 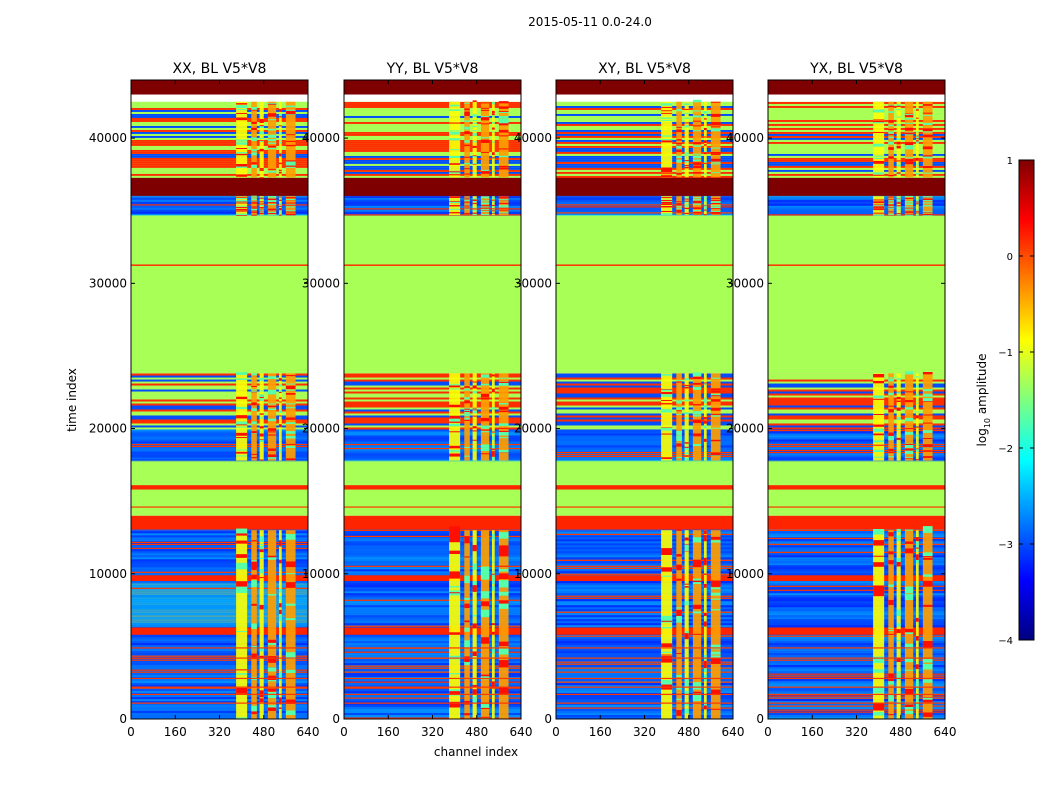 I want to click on flagged-row, so click(x=644, y=574).